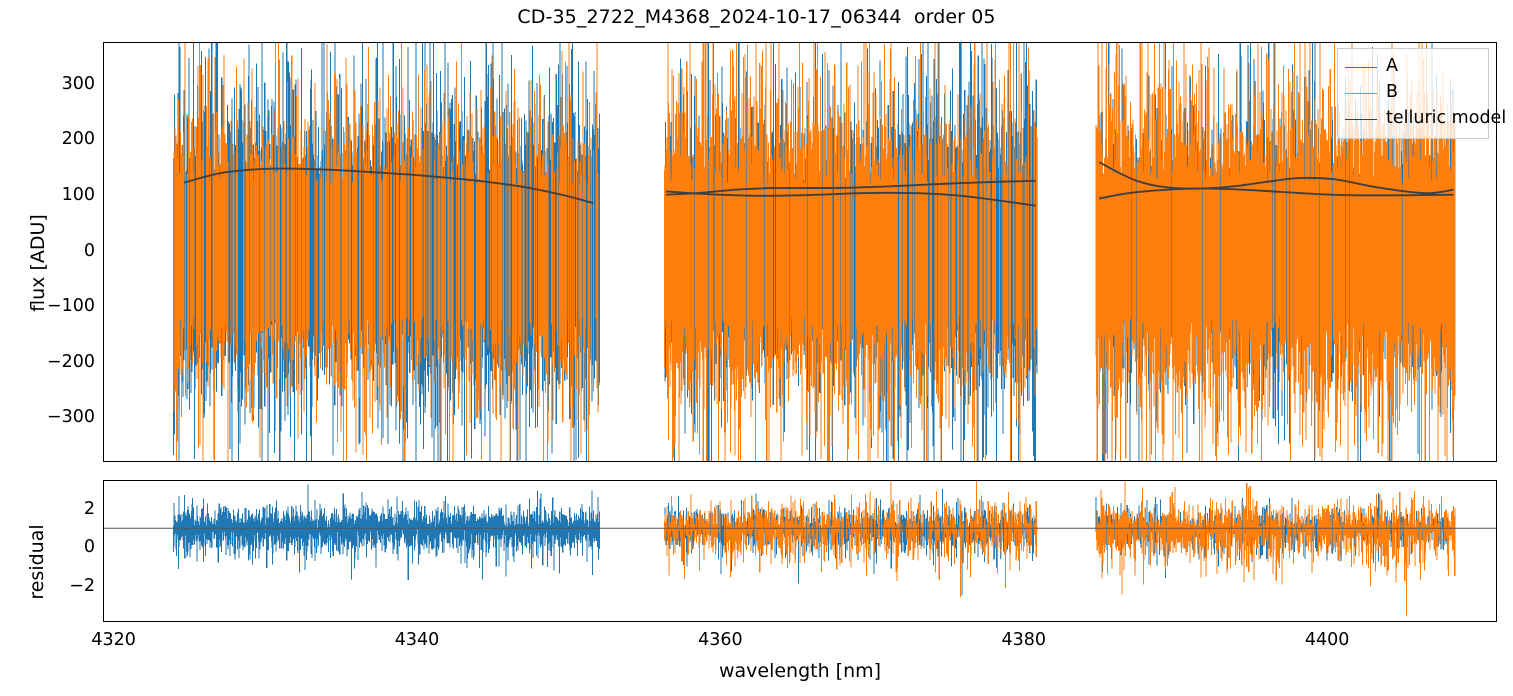  I want to click on x-tick-label: 4380, so click(1024, 640).